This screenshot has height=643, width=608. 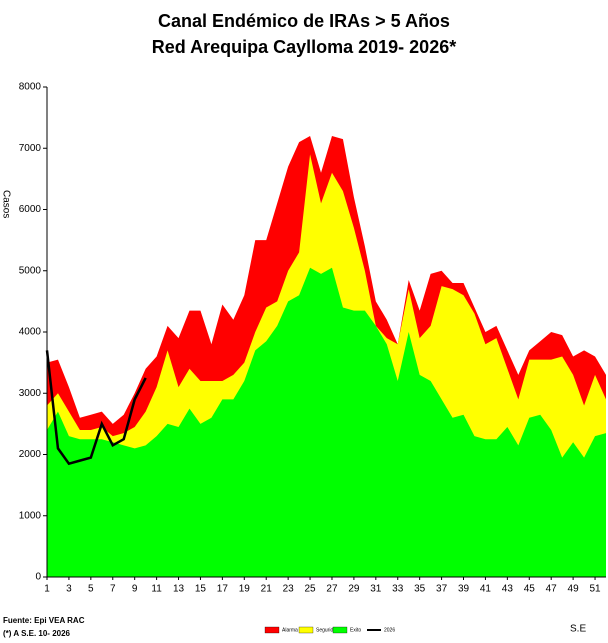 I want to click on x-tick-label: 27, so click(x=332, y=589).